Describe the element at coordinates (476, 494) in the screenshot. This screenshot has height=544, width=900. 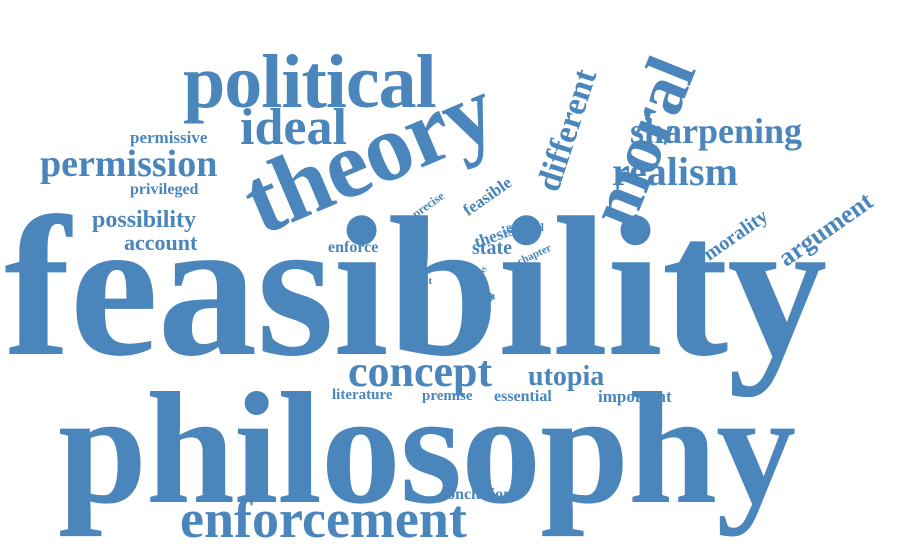
I see `word-conclusion: conclusion` at that location.